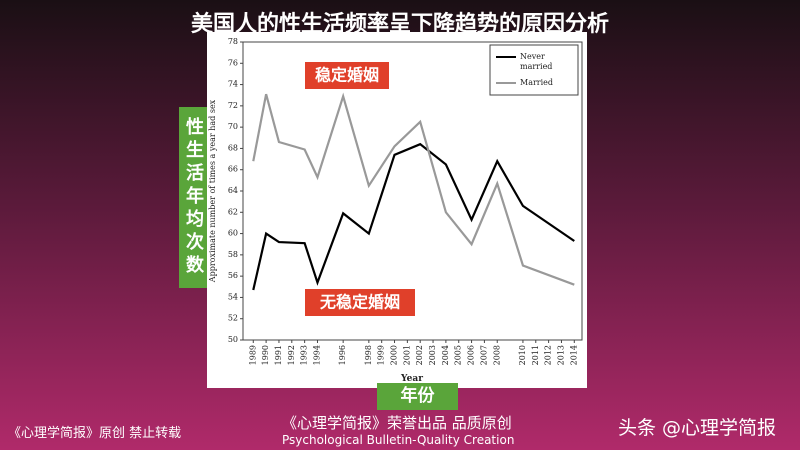 The height and width of the screenshot is (450, 800). What do you see at coordinates (458, 355) in the screenshot?
I see `x-tick-label: 2005` at bounding box center [458, 355].